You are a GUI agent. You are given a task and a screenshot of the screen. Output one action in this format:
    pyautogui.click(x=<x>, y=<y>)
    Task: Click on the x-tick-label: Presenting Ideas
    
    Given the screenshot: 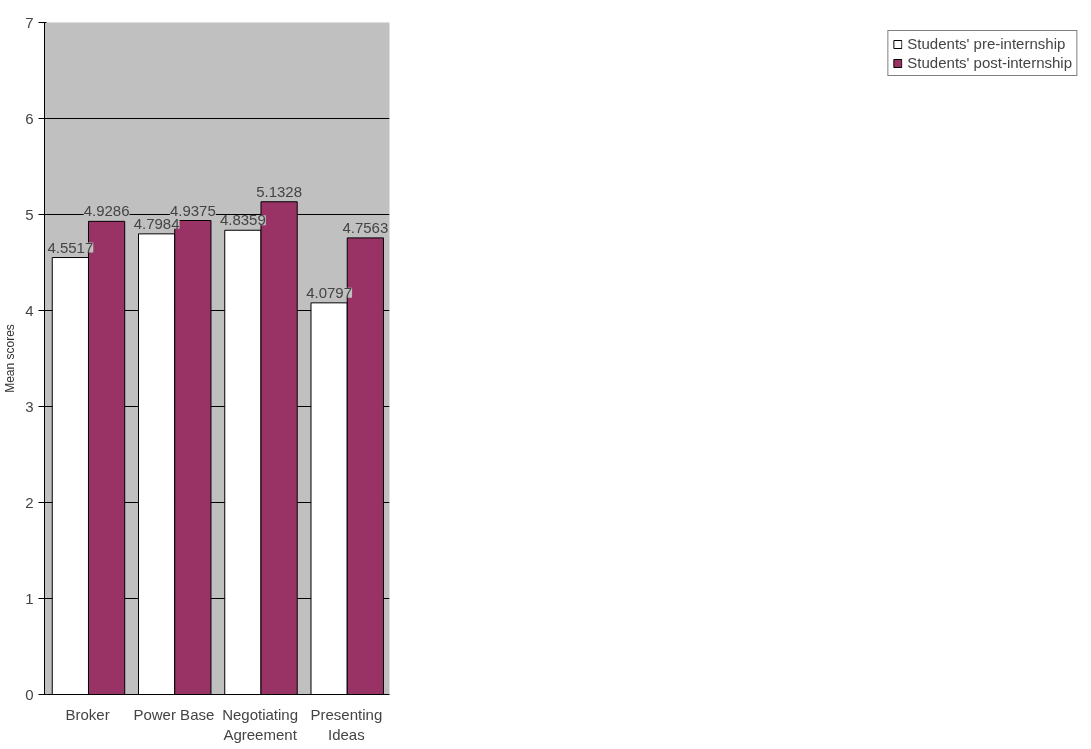 What is the action you would take?
    pyautogui.click(x=346, y=724)
    